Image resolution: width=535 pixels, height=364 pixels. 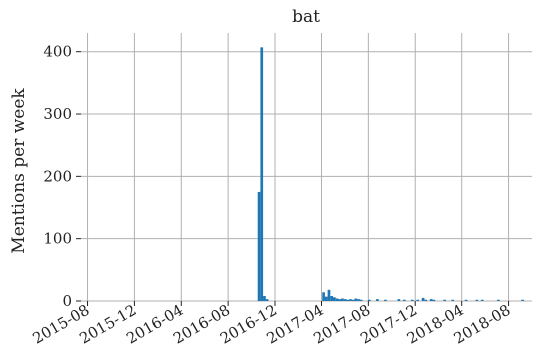 What do you see at coordinates (57, 114) in the screenshot?
I see `y-tick-label: 300` at bounding box center [57, 114].